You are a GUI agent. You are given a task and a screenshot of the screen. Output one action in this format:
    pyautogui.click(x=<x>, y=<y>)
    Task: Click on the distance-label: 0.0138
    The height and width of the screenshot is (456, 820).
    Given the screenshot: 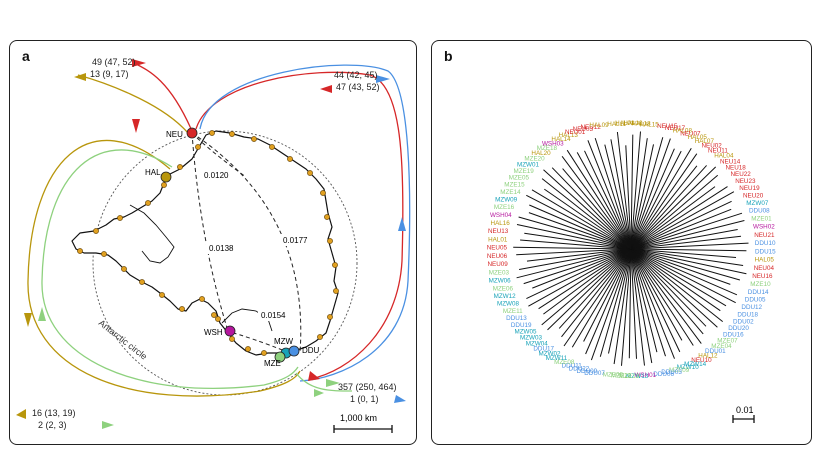 What is the action you would take?
    pyautogui.click(x=221, y=248)
    